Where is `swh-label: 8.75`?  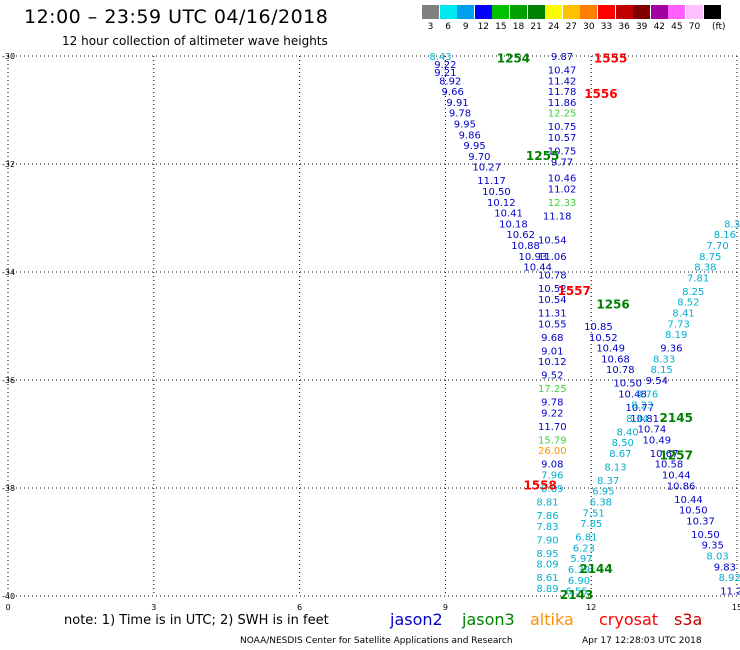
swh-label: 8.75 is located at coordinates (710, 257).